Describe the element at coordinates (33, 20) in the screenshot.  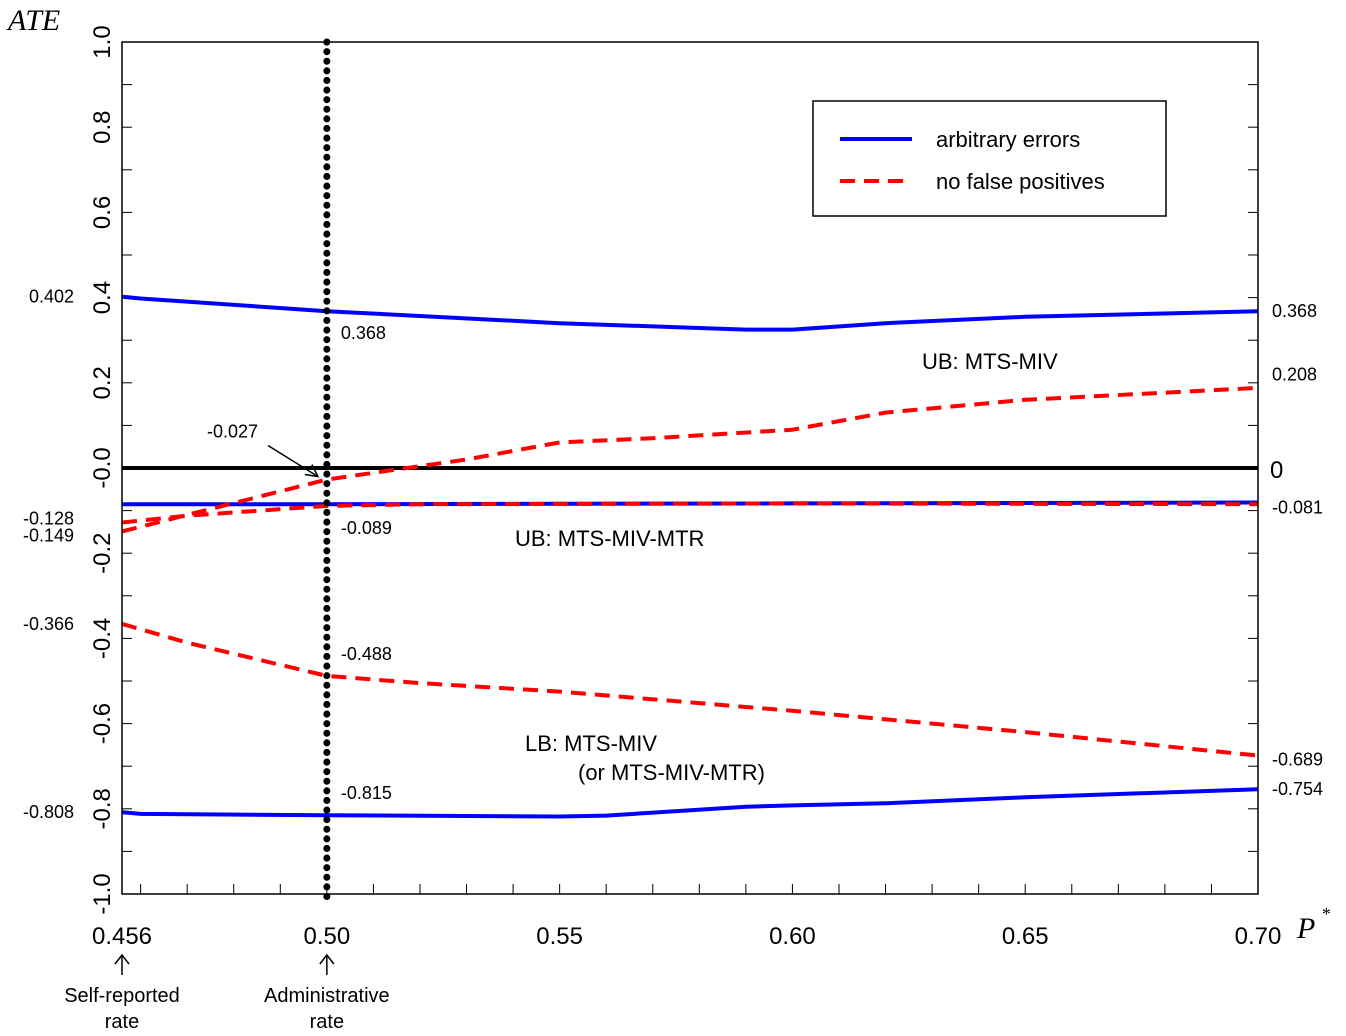
I see `y-axis-title: ATE` at that location.